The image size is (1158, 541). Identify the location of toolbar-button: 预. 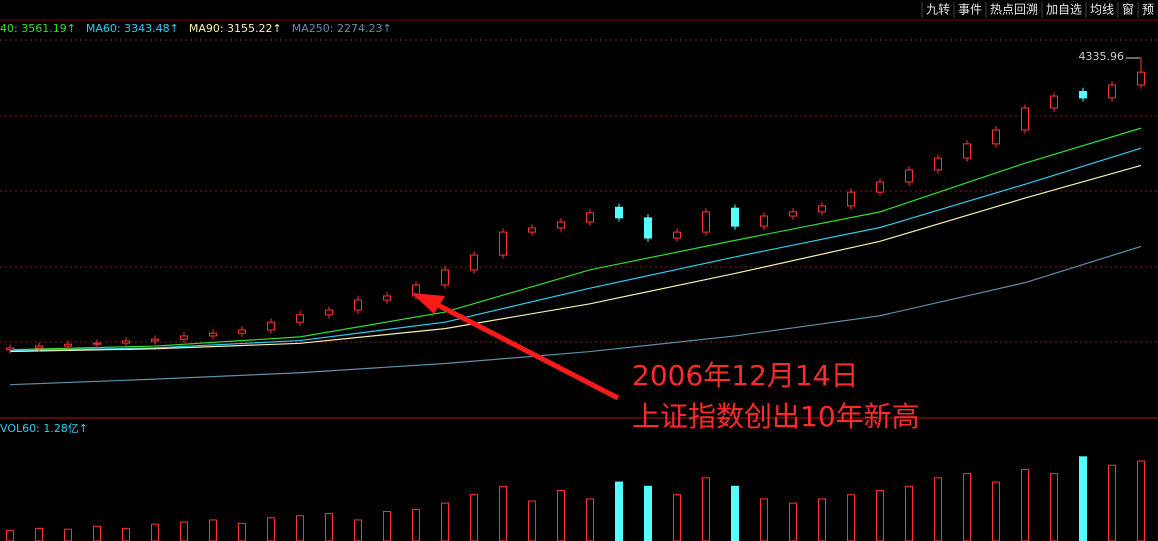
(1148, 10).